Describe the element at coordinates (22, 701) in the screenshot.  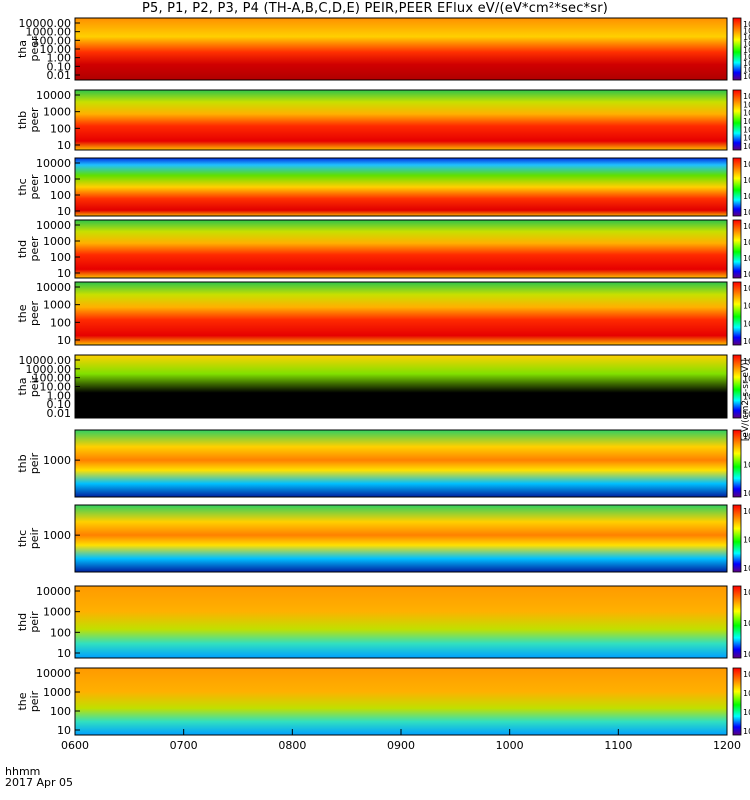
I see `y-axis-label: the` at that location.